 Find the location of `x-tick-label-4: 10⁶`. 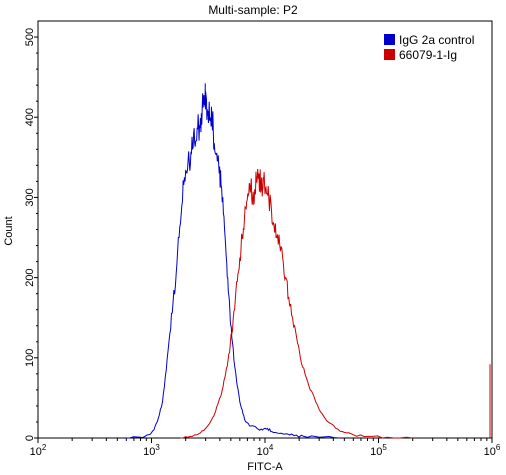

x-tick-label-4: 10⁶ is located at coordinates (492, 450).